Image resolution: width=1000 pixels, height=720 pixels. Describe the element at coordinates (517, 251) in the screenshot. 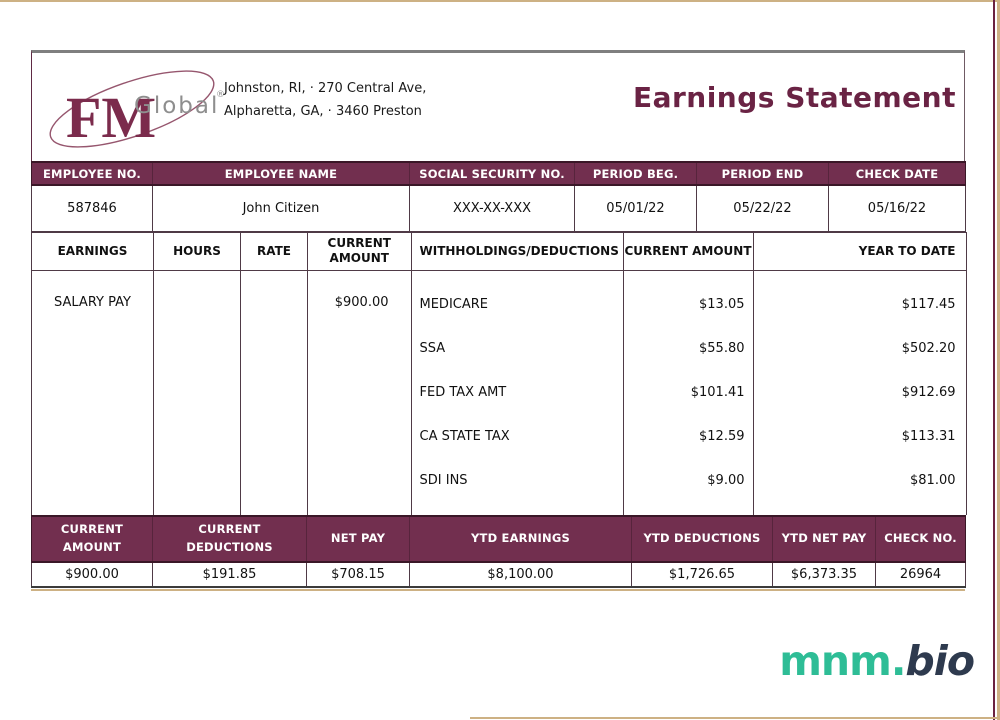

I see `header-withholdings: WITHHOLDINGS/DEDUCTIONS` at that location.